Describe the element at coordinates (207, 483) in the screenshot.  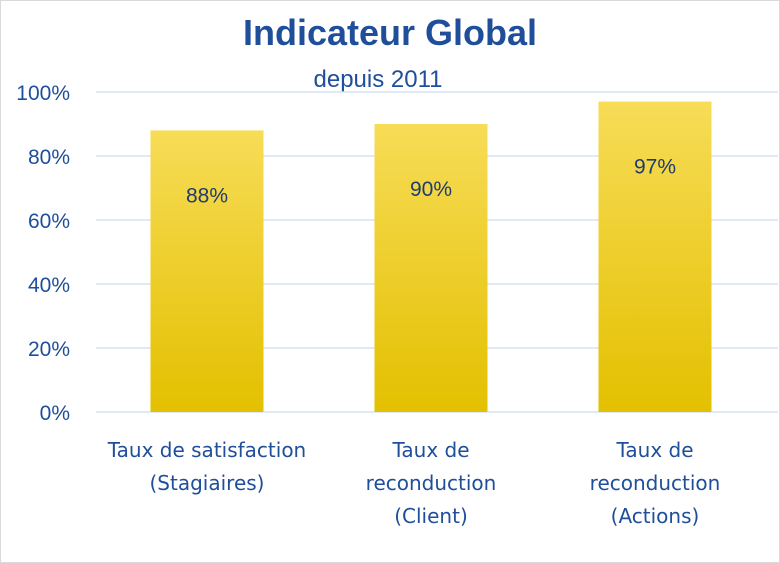
I see `category-label-line: (Stagiaires)` at that location.